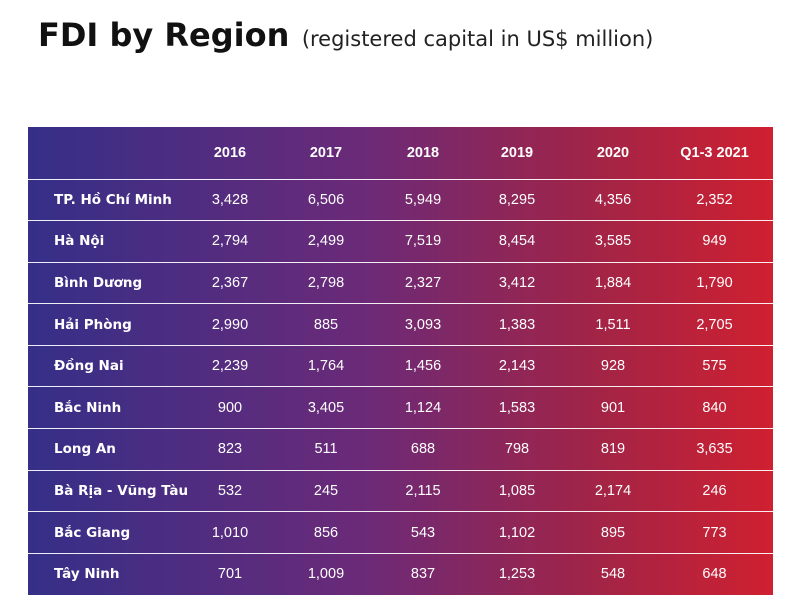  What do you see at coordinates (230, 490) in the screenshot?
I see `value-cell: 532` at bounding box center [230, 490].